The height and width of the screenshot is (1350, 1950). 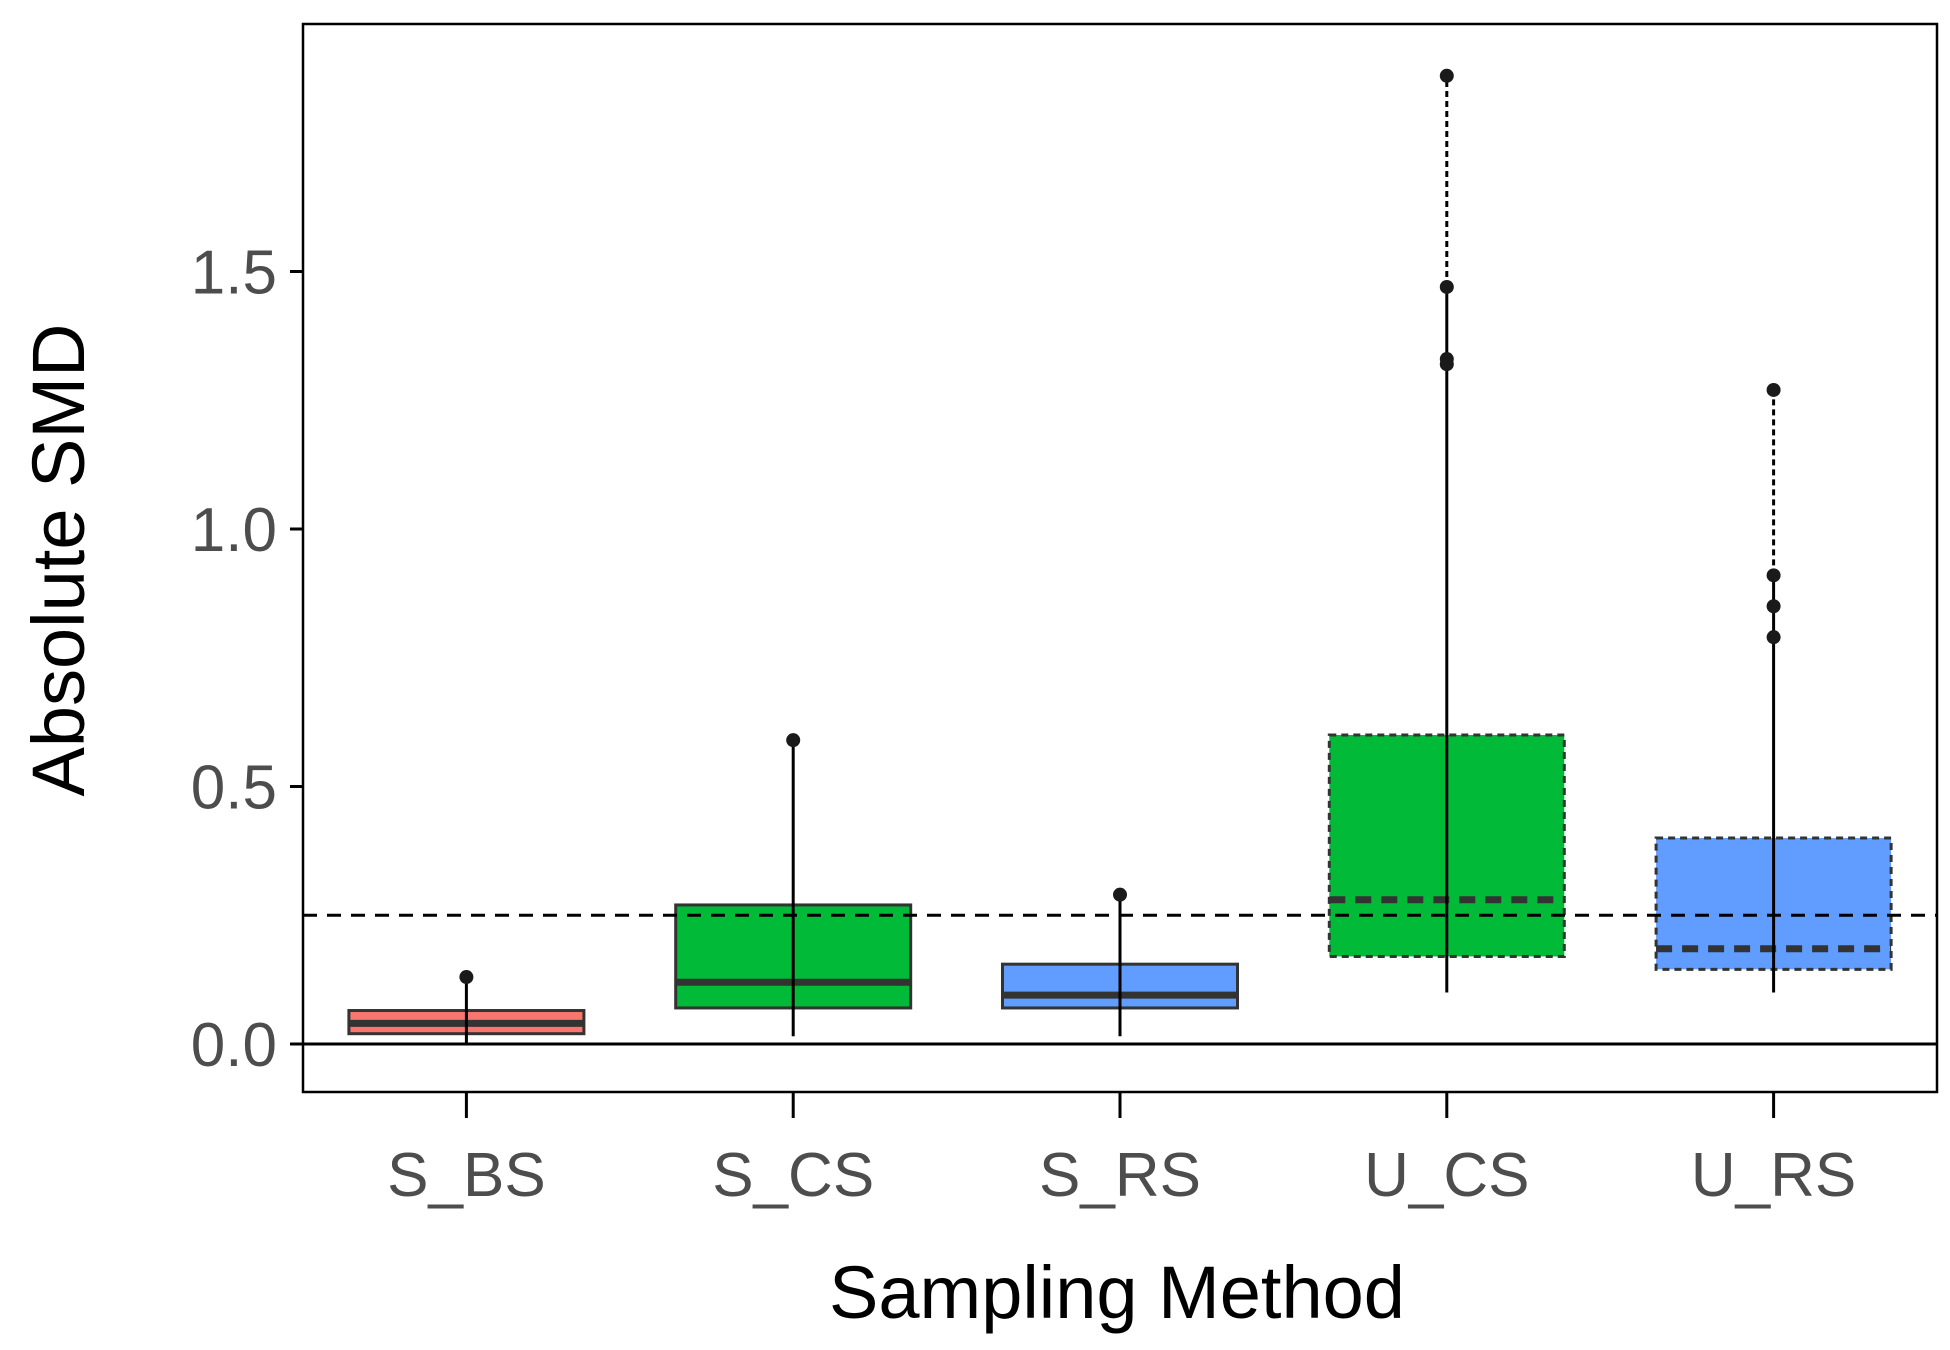 I want to click on whisker-U_CS, so click(x=1446, y=530).